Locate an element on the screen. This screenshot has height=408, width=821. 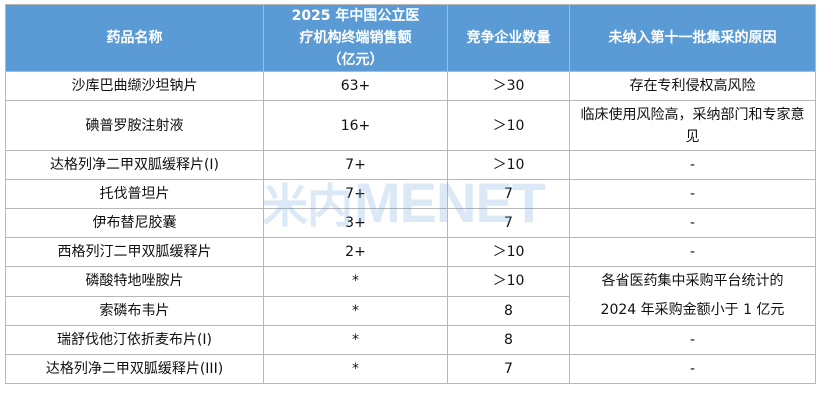
drug-name: 索磷布韦片 is located at coordinates (134, 310).